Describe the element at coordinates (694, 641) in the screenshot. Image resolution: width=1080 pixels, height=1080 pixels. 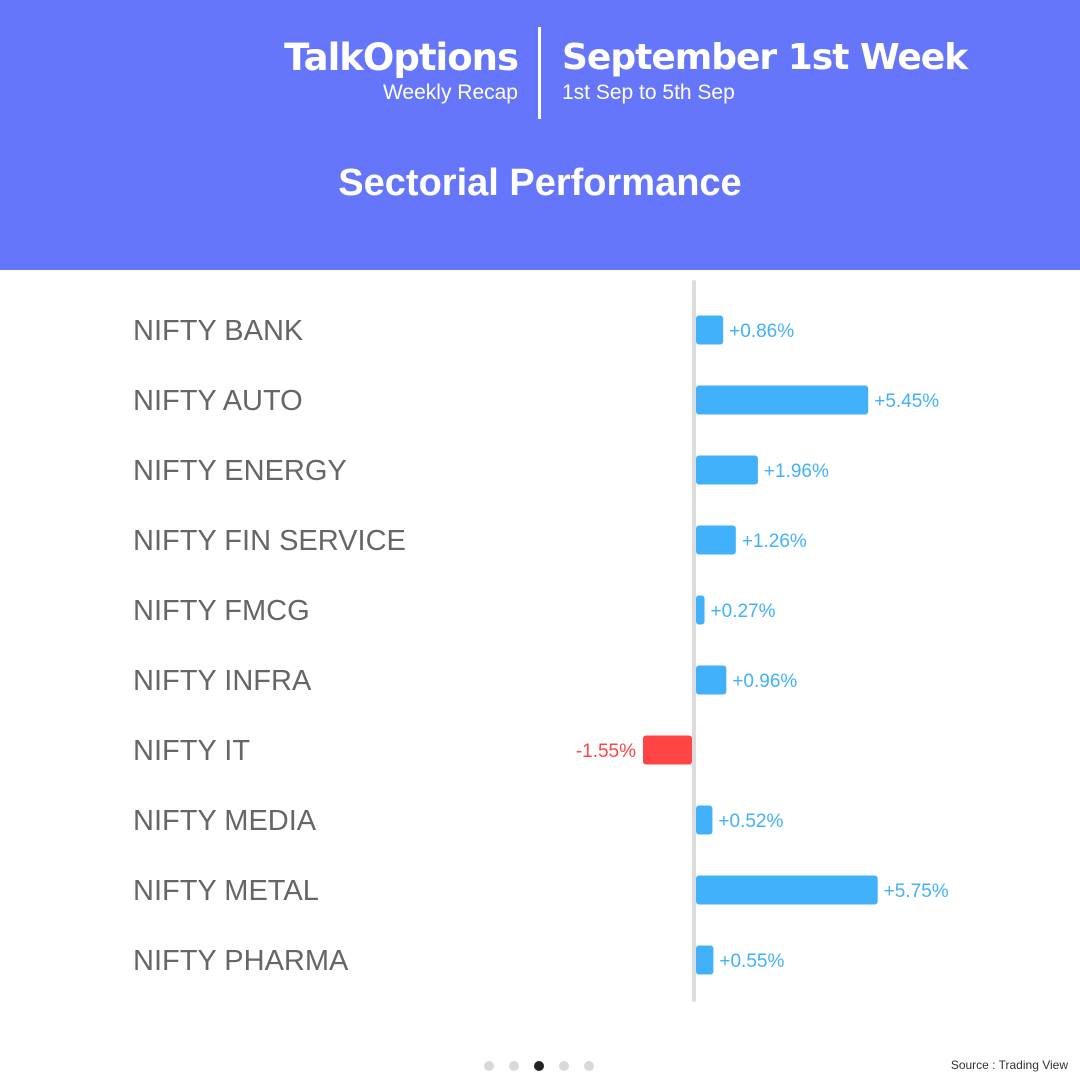
I see `zero-axis` at that location.